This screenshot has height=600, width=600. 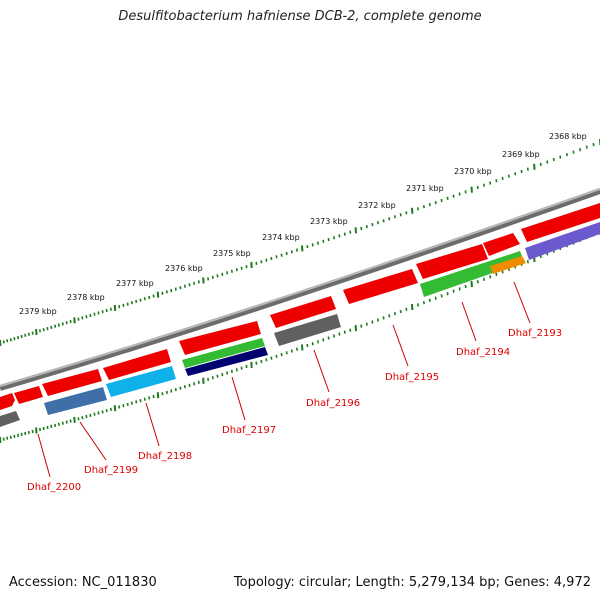 I want to click on kbp-label-2370: 2370 kbp, so click(x=473, y=171).